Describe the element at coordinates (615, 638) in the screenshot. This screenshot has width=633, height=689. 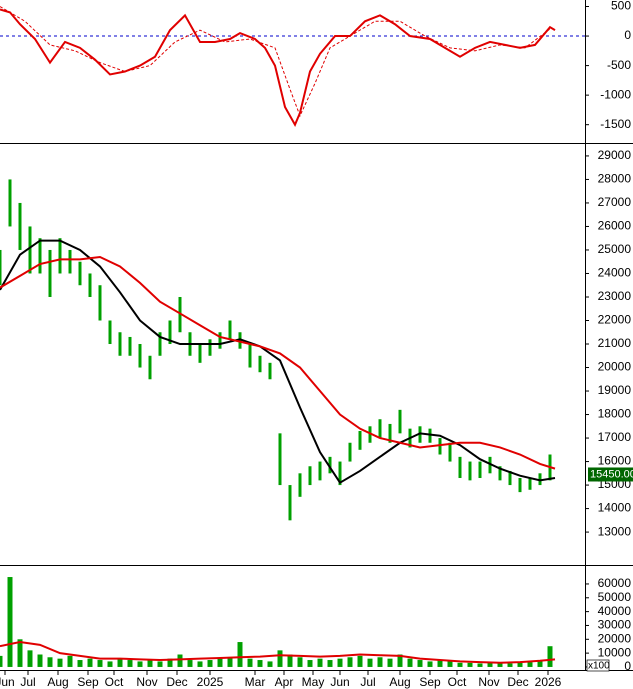
I see `y-tick-label: 20000` at that location.